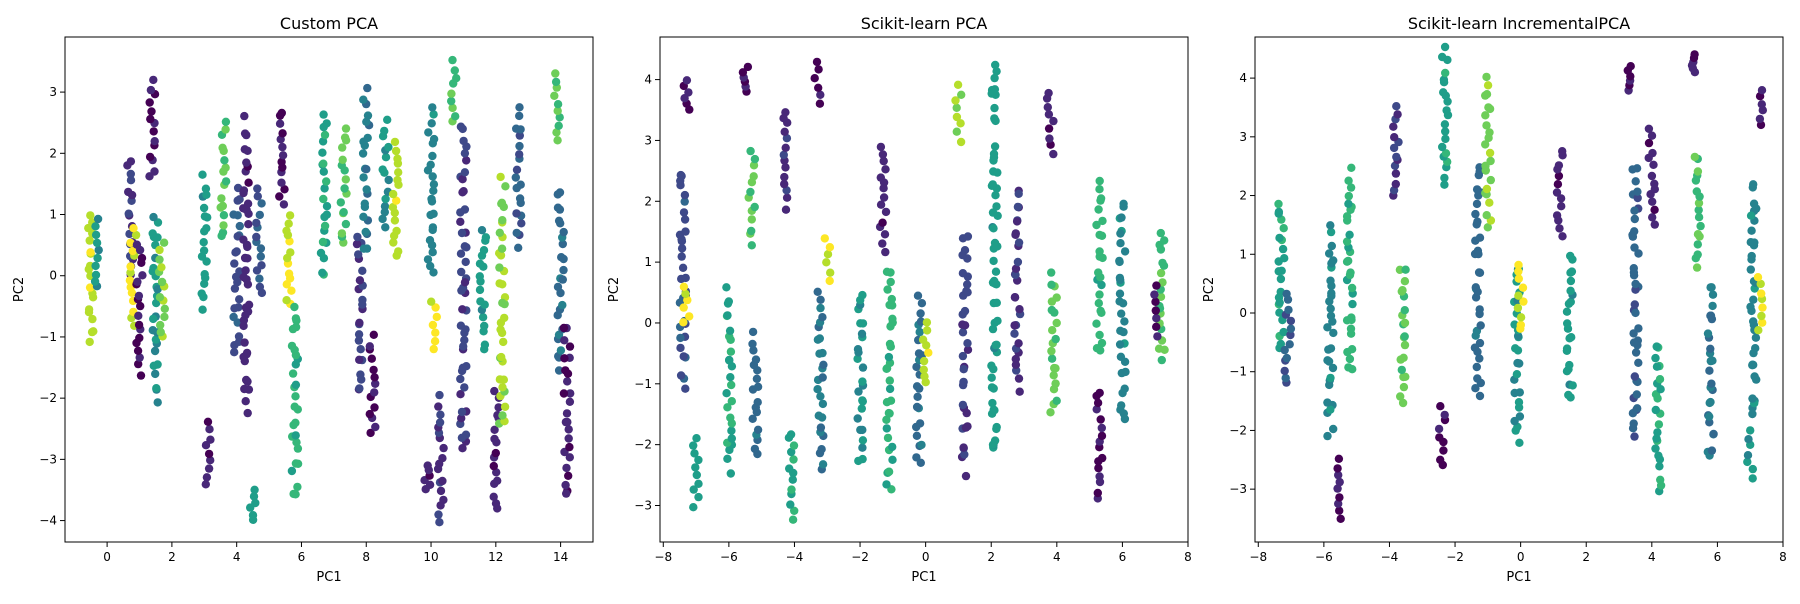 This screenshot has height=604, width=1800. I want to click on y-tick-label: 2, so click(648, 201).